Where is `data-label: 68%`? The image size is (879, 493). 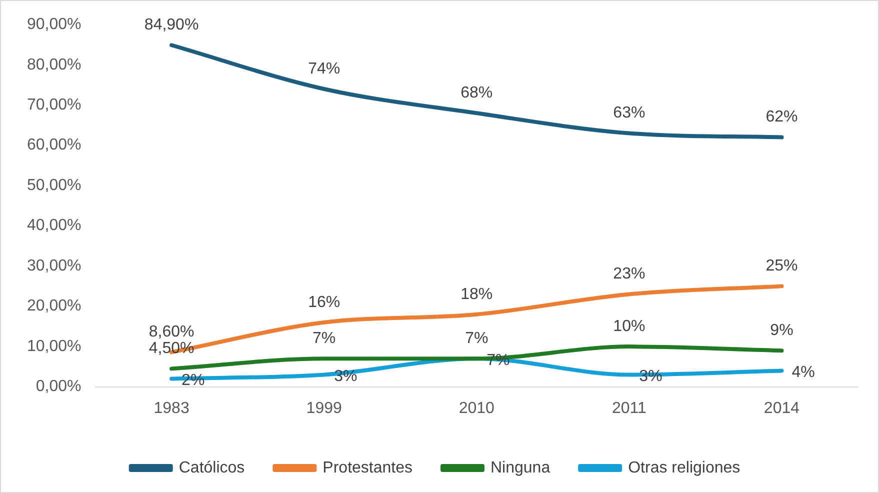
data-label: 68% is located at coordinates (476, 93).